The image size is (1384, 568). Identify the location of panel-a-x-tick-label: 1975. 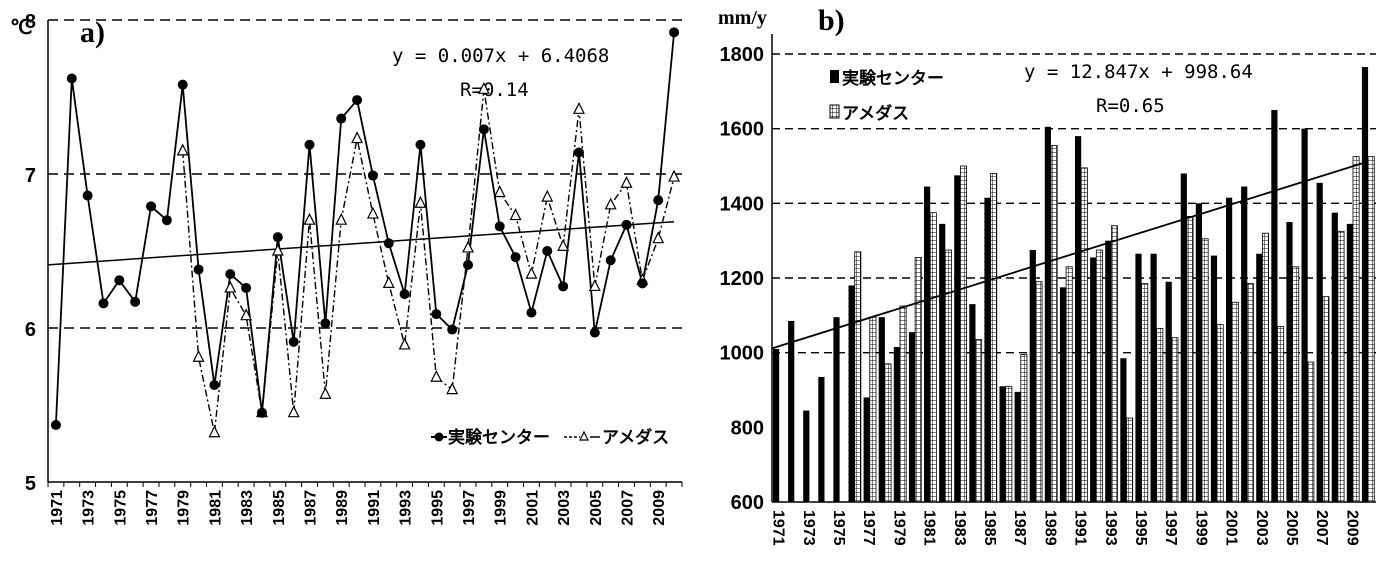
(120, 508).